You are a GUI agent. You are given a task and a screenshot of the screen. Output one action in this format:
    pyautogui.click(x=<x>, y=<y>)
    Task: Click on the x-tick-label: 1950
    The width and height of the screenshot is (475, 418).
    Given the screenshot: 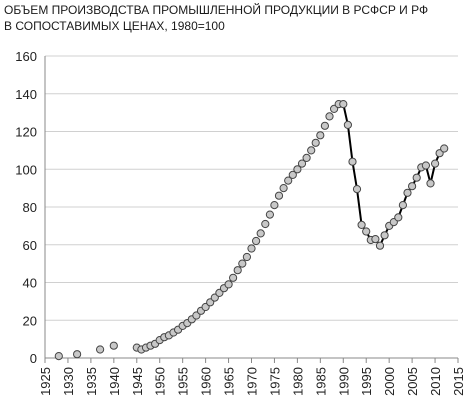 What is the action you would take?
    pyautogui.click(x=160, y=381)
    